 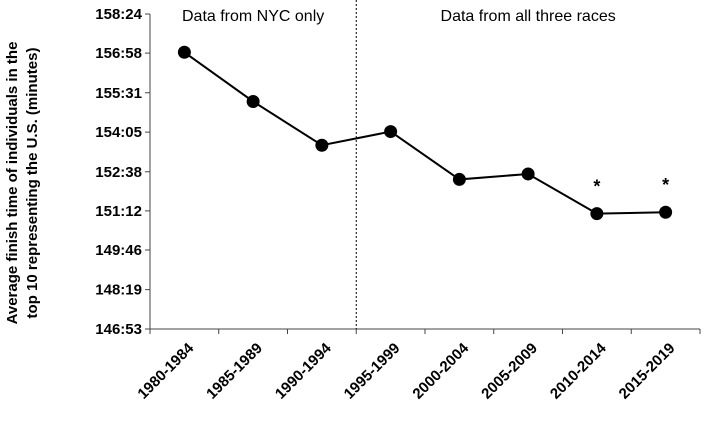 I want to click on y-tick-label: 156:58, so click(x=118, y=53).